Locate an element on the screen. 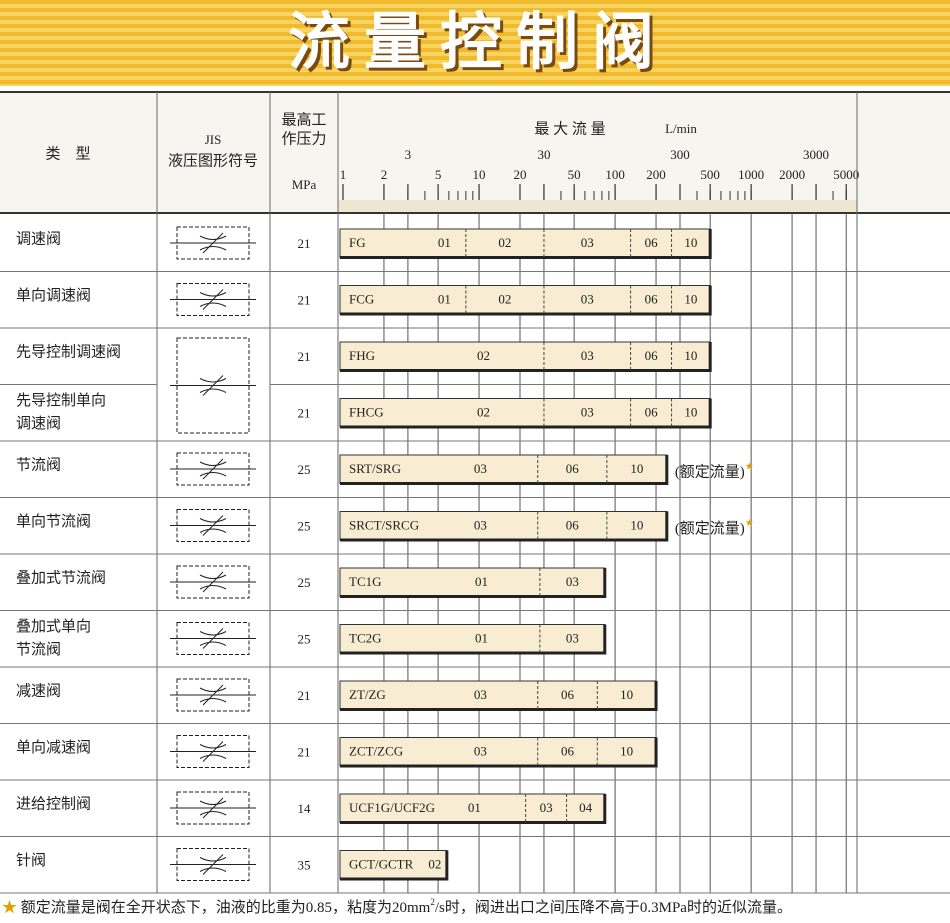 The height and width of the screenshot is (923, 950). scale-label: 1 is located at coordinates (343, 174).